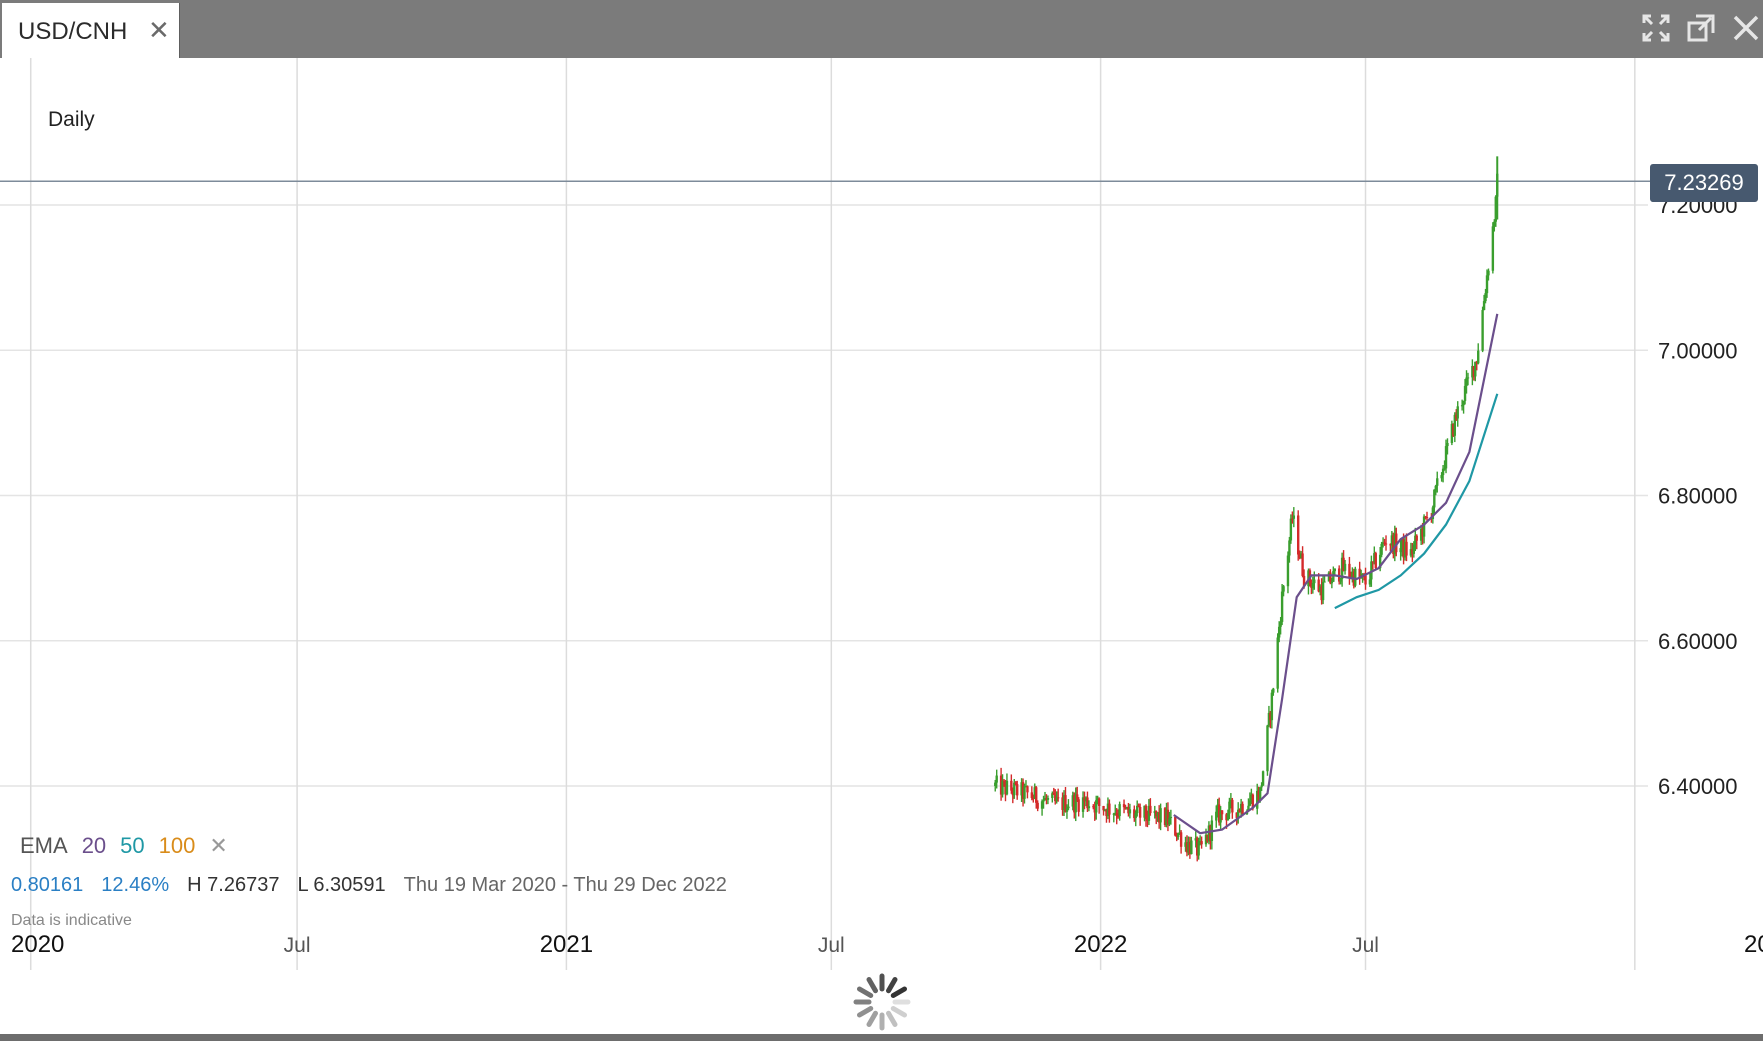  What do you see at coordinates (94, 845) in the screenshot?
I see `ema-20-label: 20` at bounding box center [94, 845].